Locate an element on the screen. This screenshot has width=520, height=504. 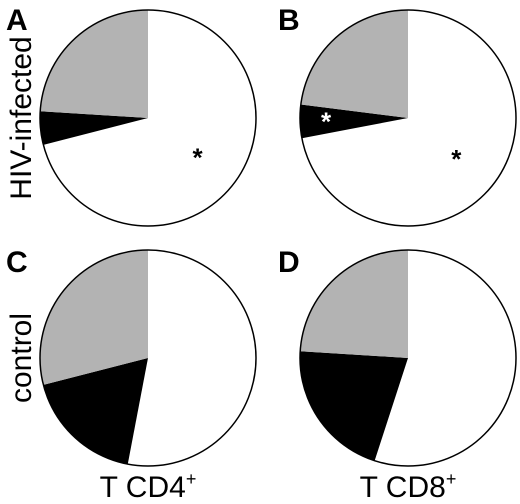
col-label-t-cd8-sup: + is located at coordinates (451, 479).